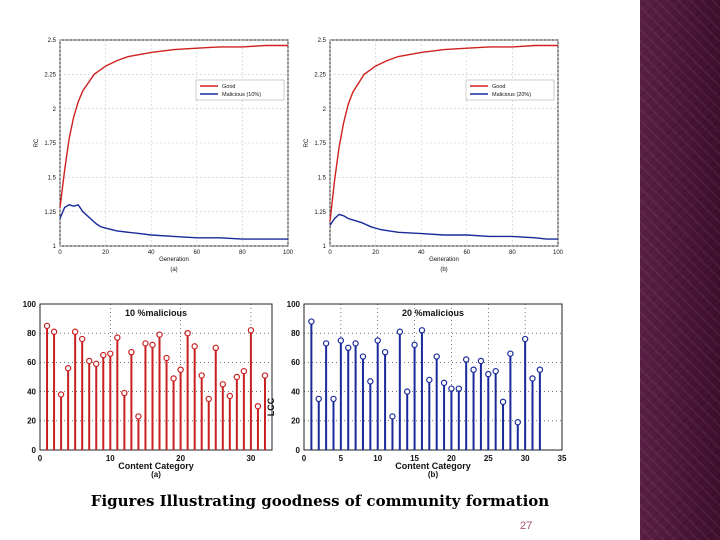  I want to click on x-tick-label: 80, so click(512, 253).